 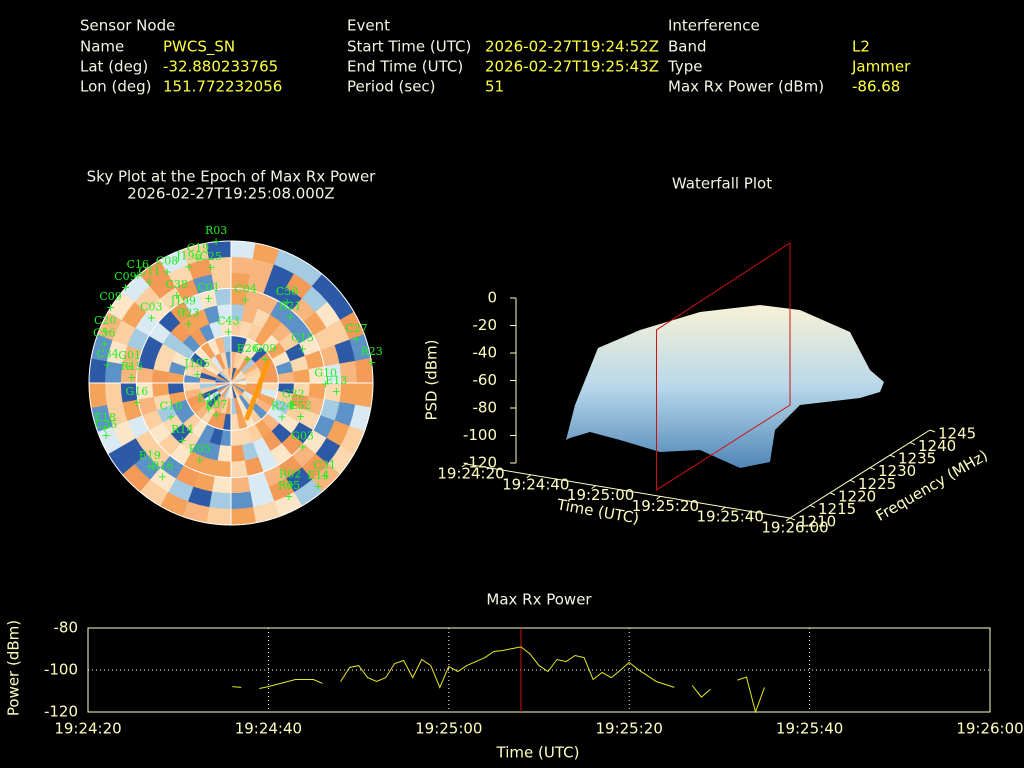 What do you see at coordinates (722, 184) in the screenshot?
I see `waterfall-title: Waterfall Plot` at bounding box center [722, 184].